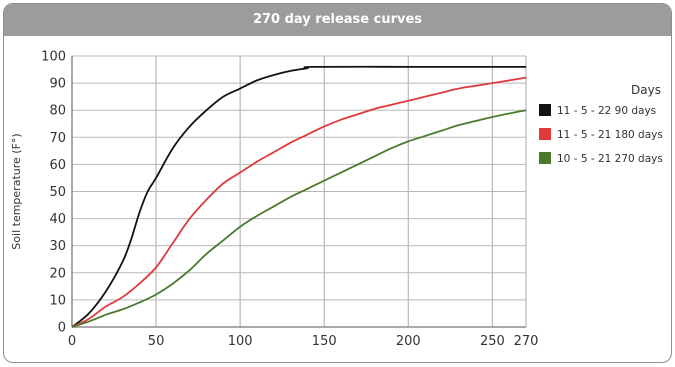  I want to click on y-tick-label: 10, so click(57, 300).